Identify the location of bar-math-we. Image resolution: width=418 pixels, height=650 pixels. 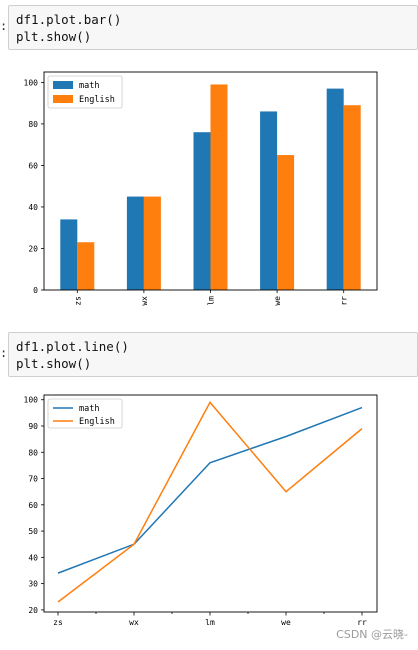
(269, 200).